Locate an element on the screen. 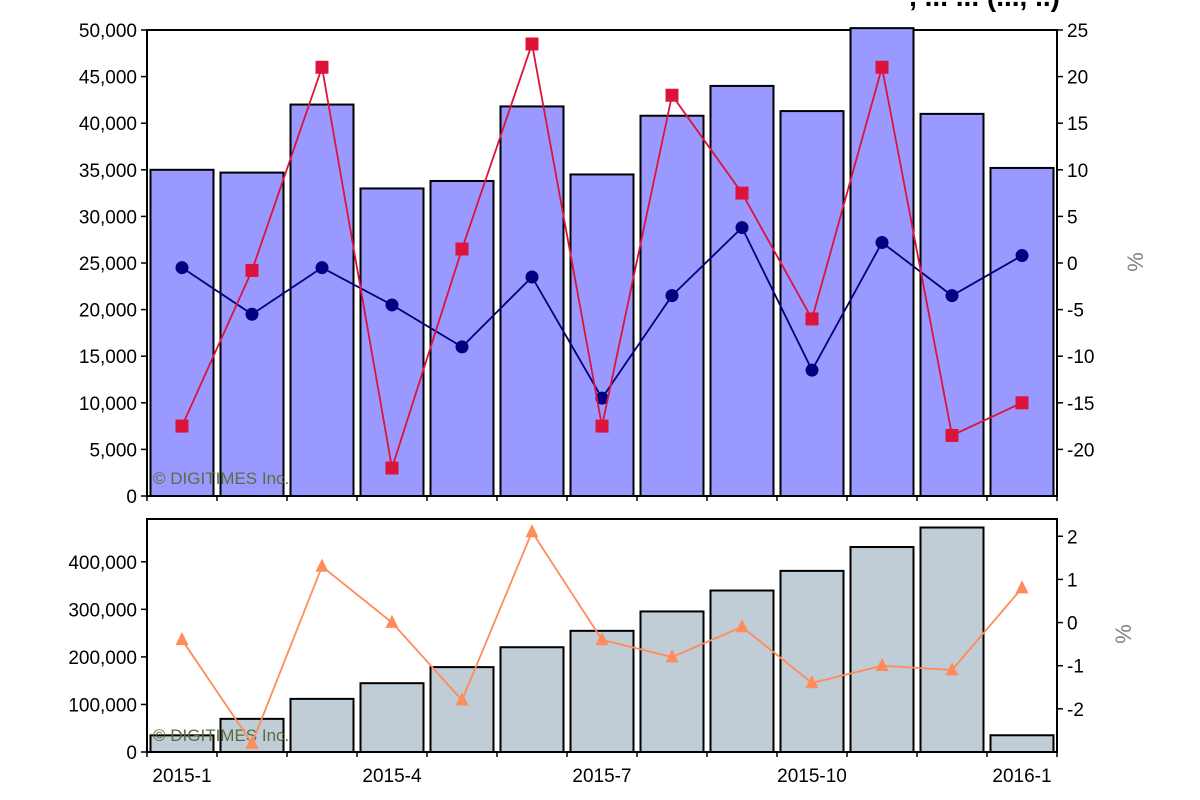 This screenshot has width=1200, height=800. x-tick-label: 2015-1 is located at coordinates (181, 776).